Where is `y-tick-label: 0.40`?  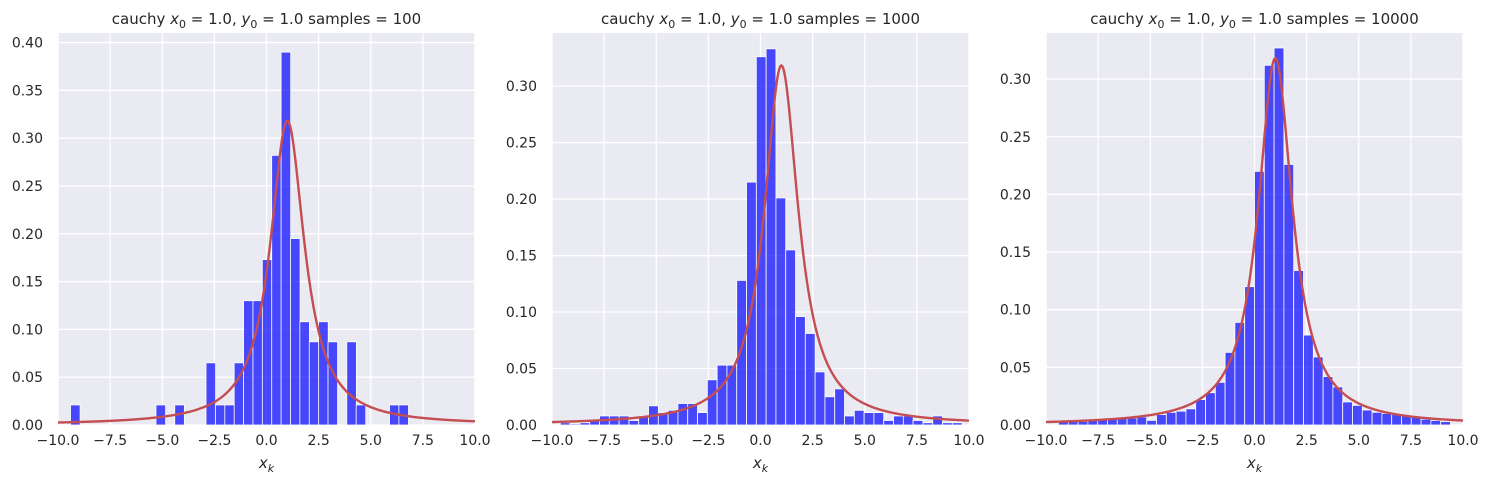
y-tick-label: 0.40 is located at coordinates (27, 44).